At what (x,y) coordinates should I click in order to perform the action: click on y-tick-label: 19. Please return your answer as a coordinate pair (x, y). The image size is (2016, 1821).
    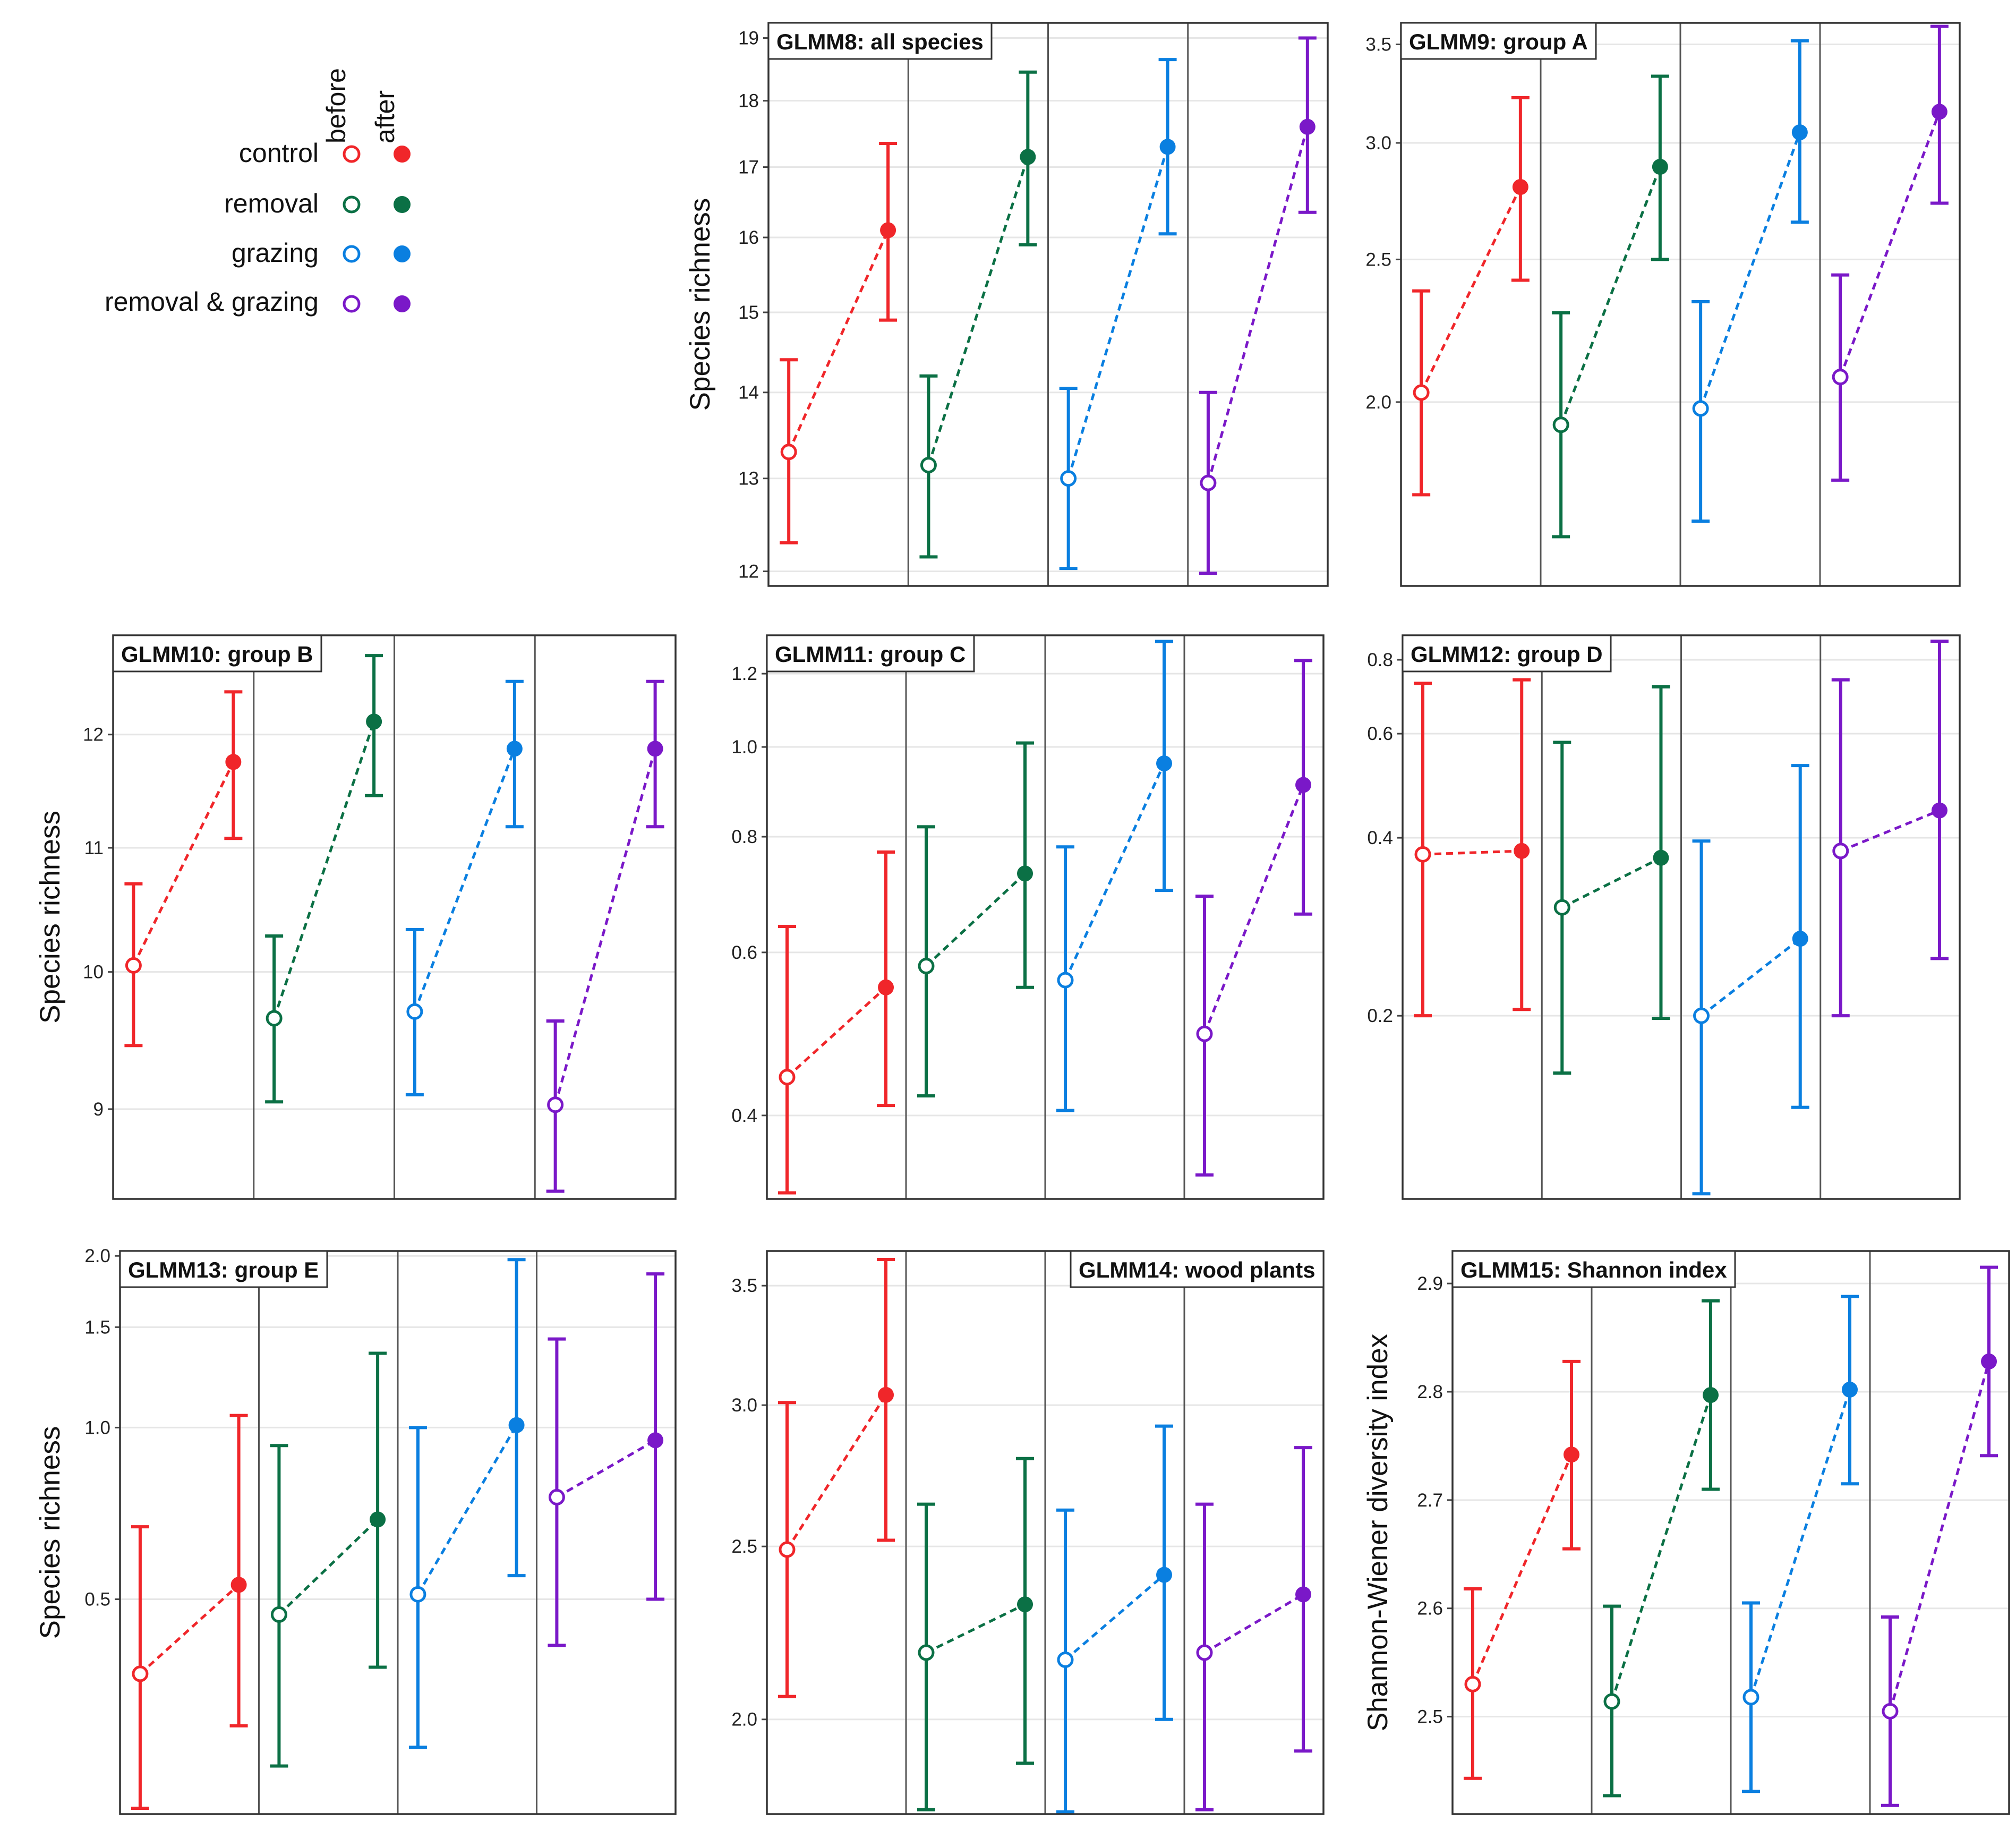
    Looking at the image, I should click on (748, 38).